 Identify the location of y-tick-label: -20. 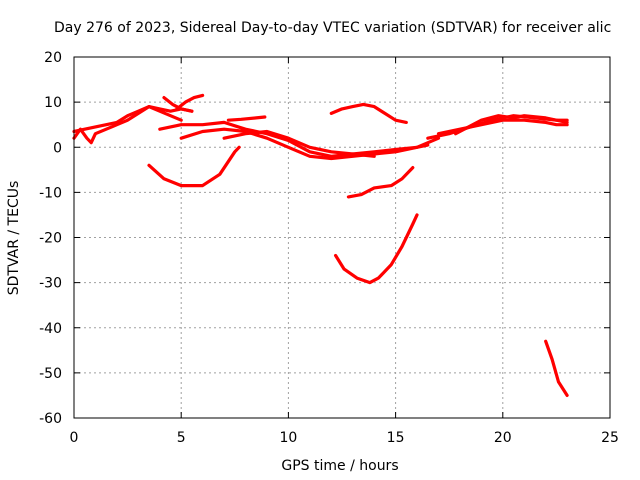
(50, 239).